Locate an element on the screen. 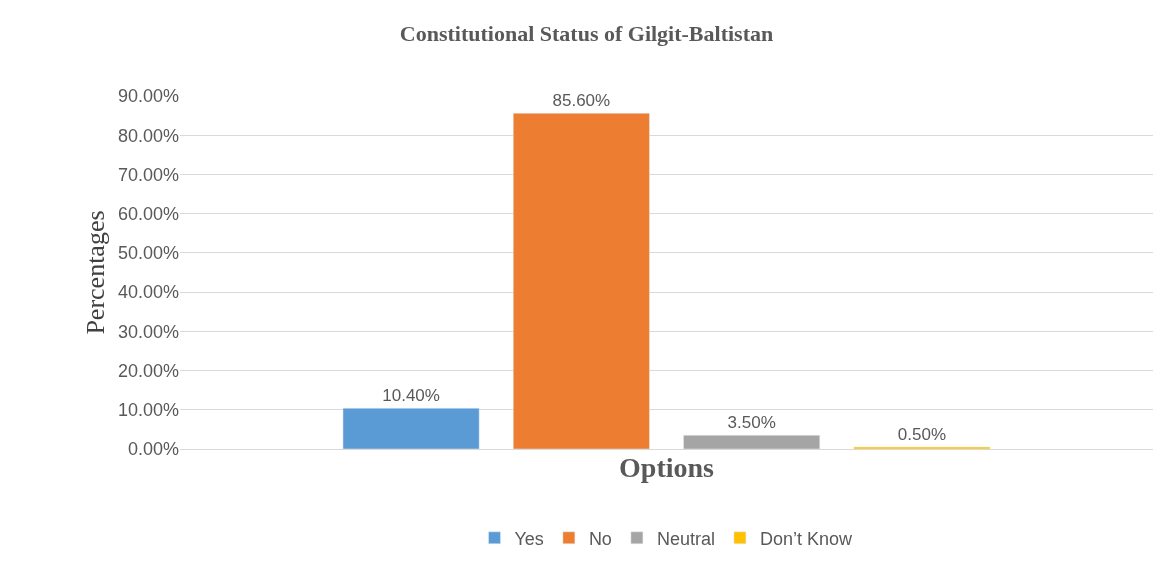 The height and width of the screenshot is (579, 1173). y-axis-title: Percentages is located at coordinates (96, 272).